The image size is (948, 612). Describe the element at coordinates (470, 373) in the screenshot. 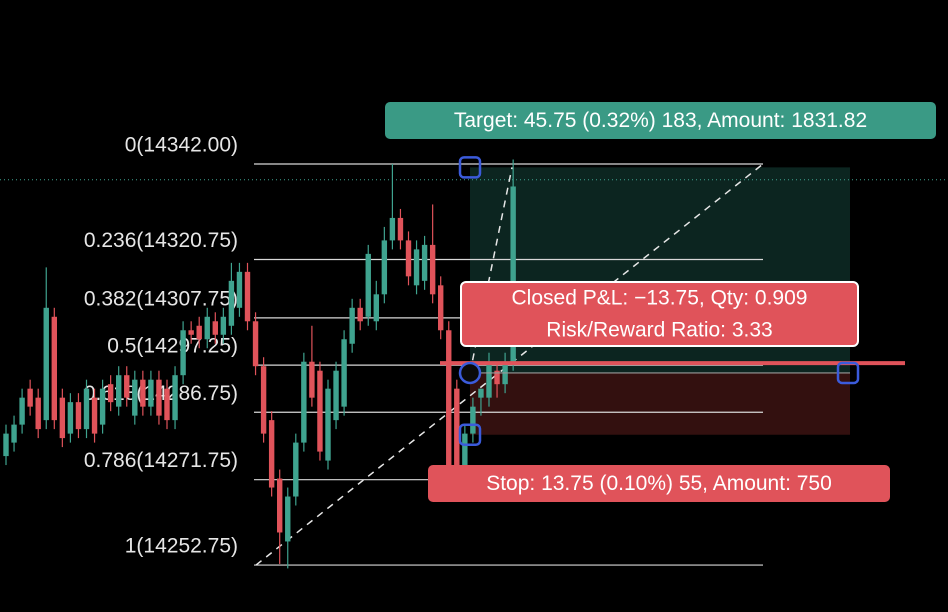

I see `entry-handle` at that location.